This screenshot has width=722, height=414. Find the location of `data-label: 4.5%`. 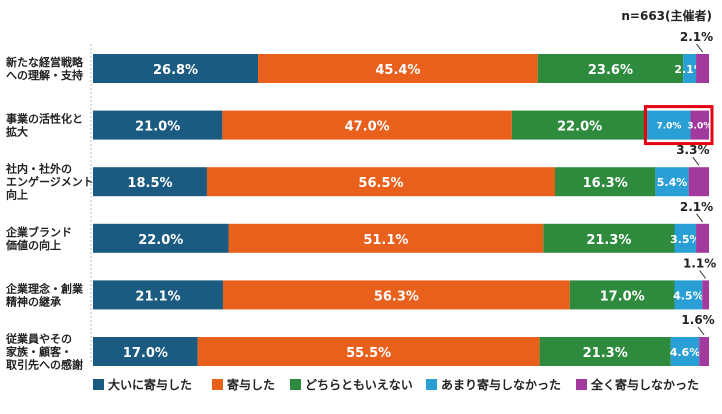

data-label: 4.5% is located at coordinates (688, 295).